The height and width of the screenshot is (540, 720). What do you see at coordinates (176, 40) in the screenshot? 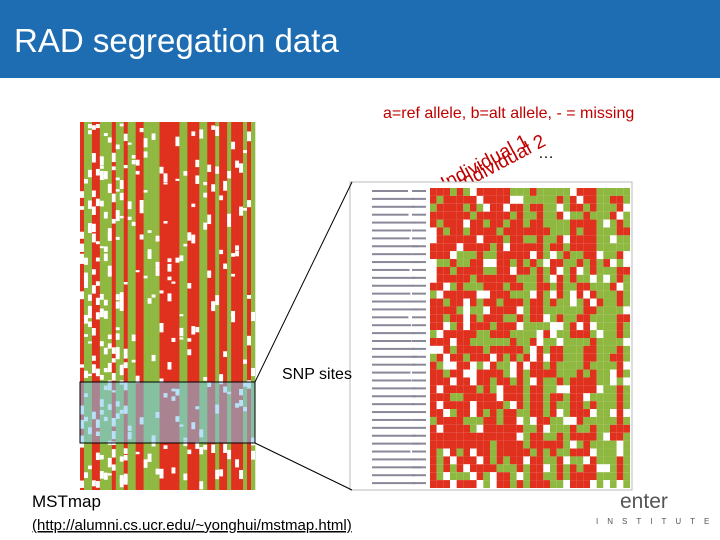
I see `slide-title: RAD segregation data` at bounding box center [176, 40].